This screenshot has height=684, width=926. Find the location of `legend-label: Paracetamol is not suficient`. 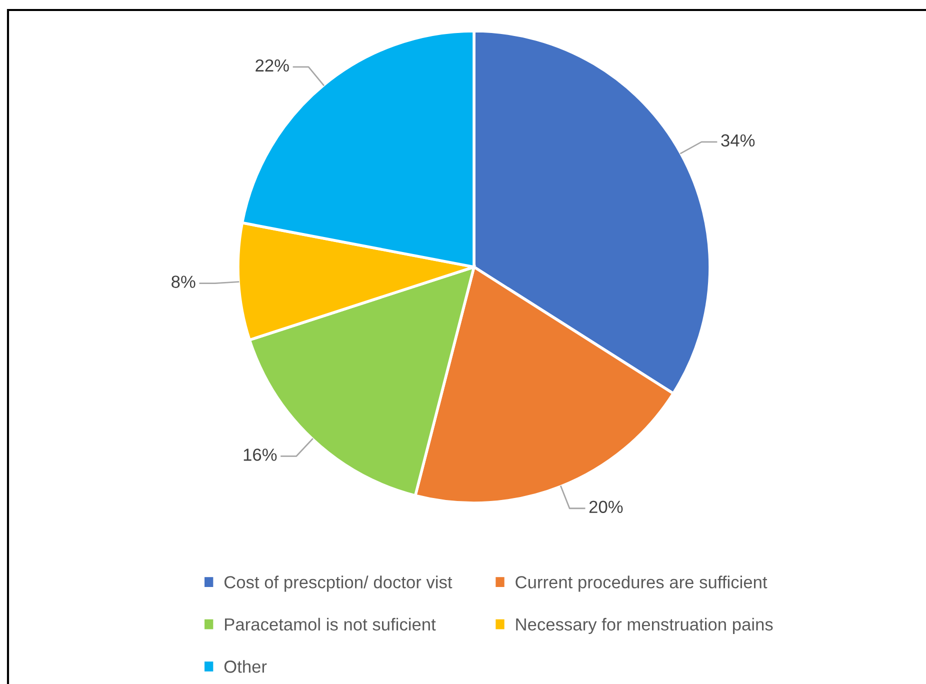

legend-label: Paracetamol is not suficient is located at coordinates (330, 624).